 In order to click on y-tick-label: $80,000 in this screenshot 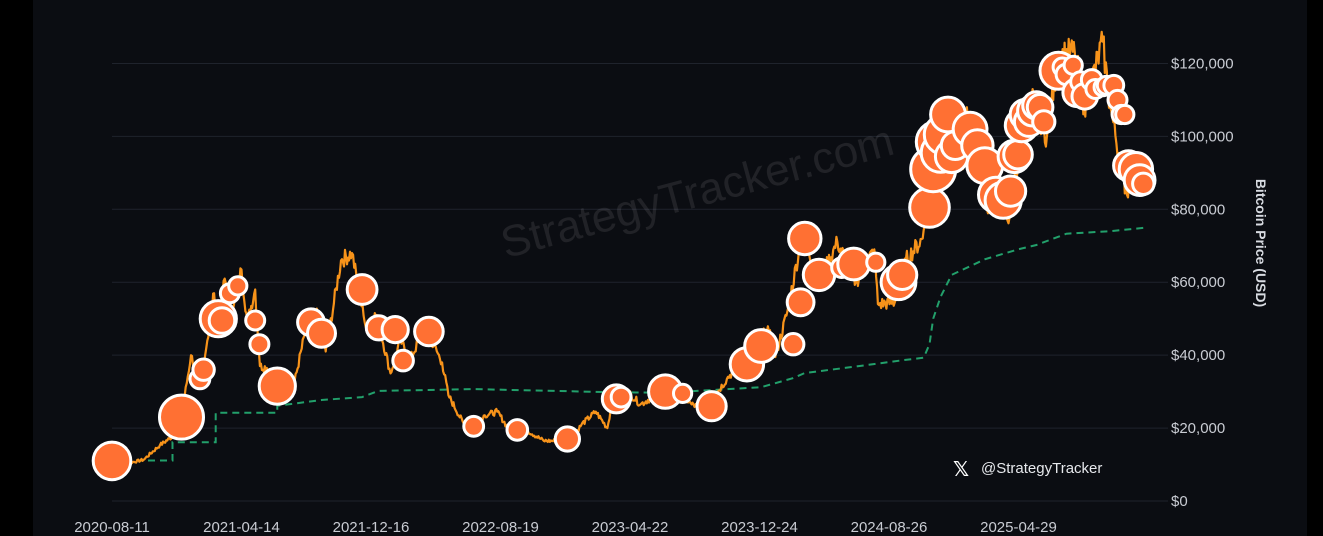, I will do `click(1198, 209)`.